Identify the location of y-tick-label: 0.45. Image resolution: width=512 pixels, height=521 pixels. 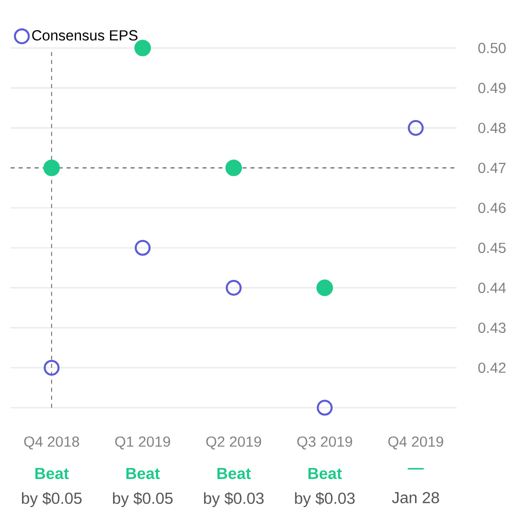
(492, 248).